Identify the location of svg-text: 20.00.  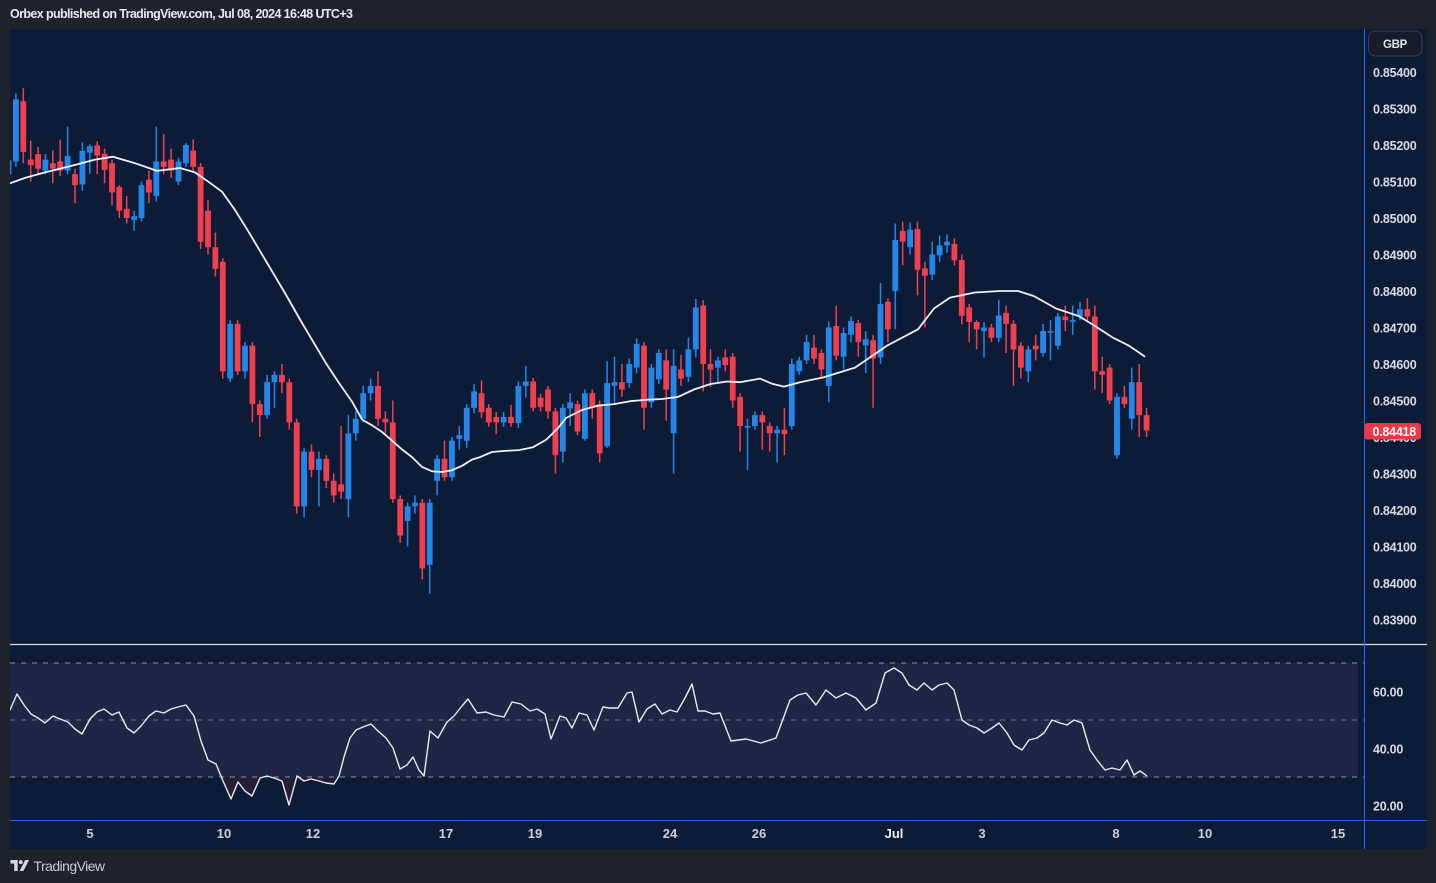
(1388, 807).